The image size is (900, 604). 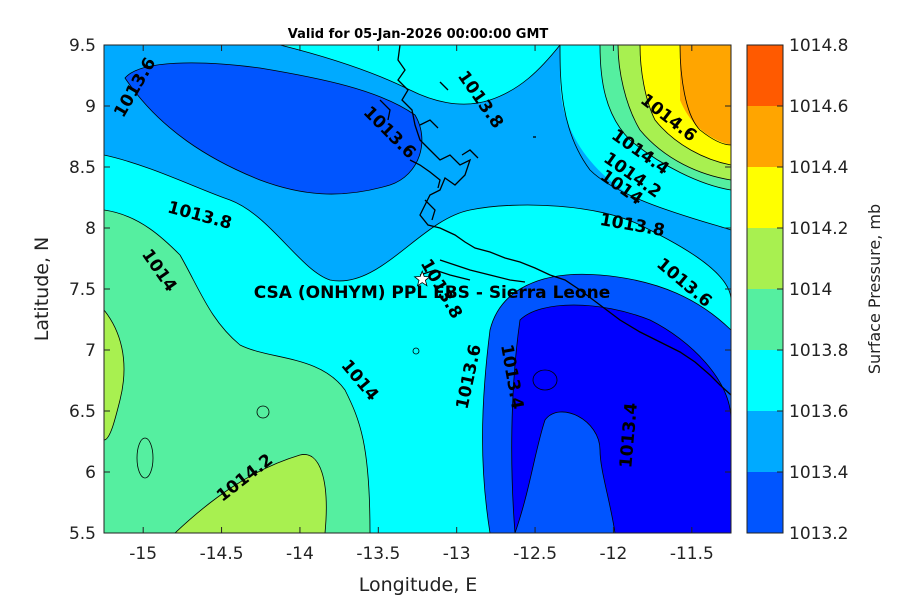 What do you see at coordinates (42, 289) in the screenshot?
I see `y-axis-label: Latitude, N` at bounding box center [42, 289].